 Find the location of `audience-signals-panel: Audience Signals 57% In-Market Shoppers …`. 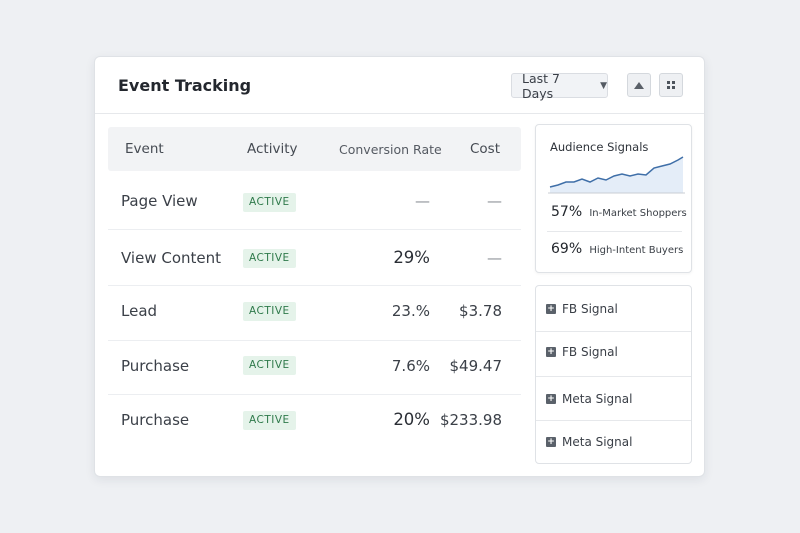

audience-signals-panel: Audience Signals 57% In-Market Shoppers … is located at coordinates (613, 198).